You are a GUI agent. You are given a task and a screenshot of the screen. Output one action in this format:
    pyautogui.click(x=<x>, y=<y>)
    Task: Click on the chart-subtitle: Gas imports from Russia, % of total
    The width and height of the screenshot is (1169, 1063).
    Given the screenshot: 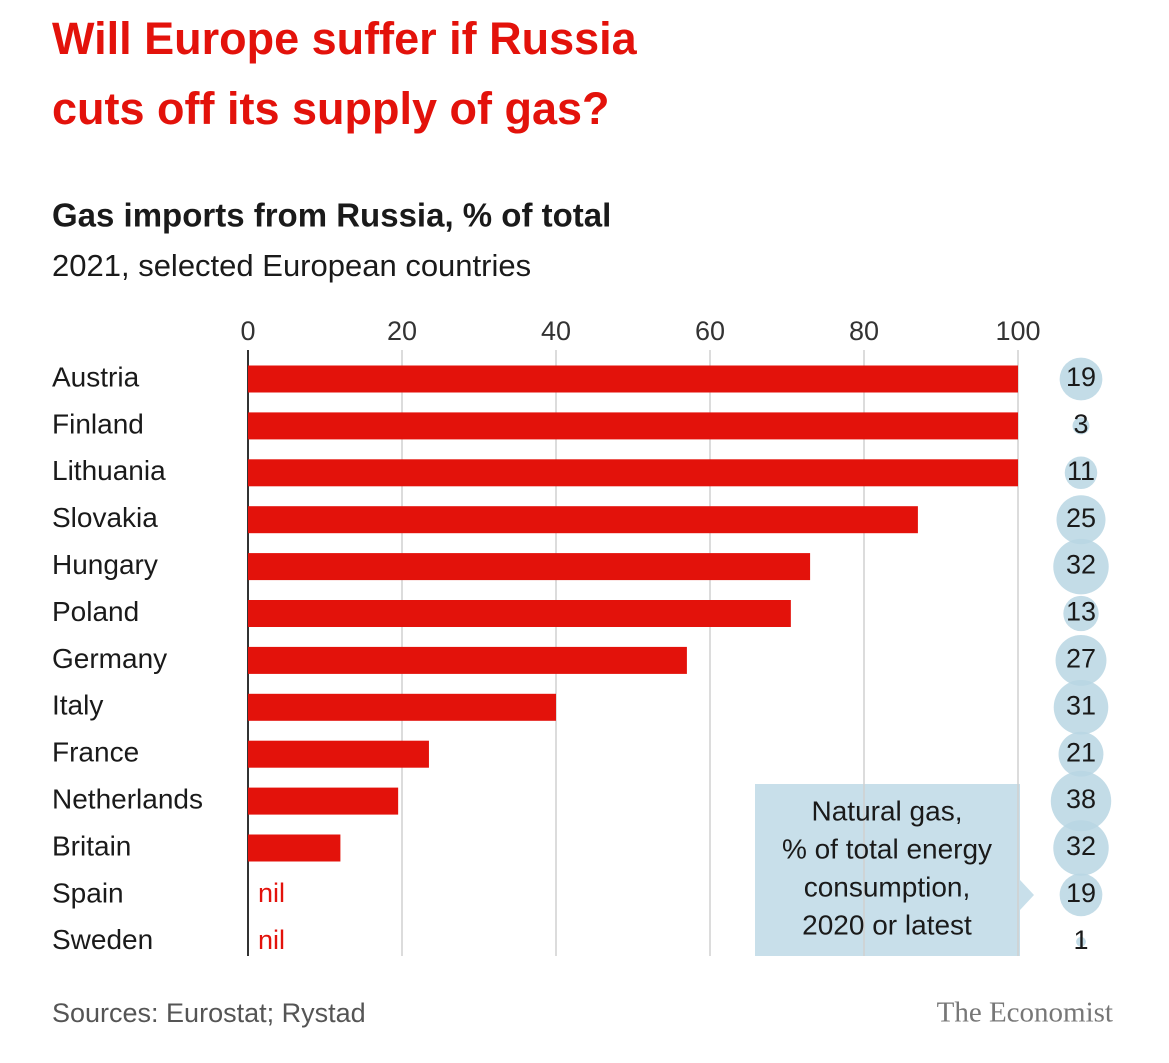 What is the action you would take?
    pyautogui.click(x=331, y=215)
    